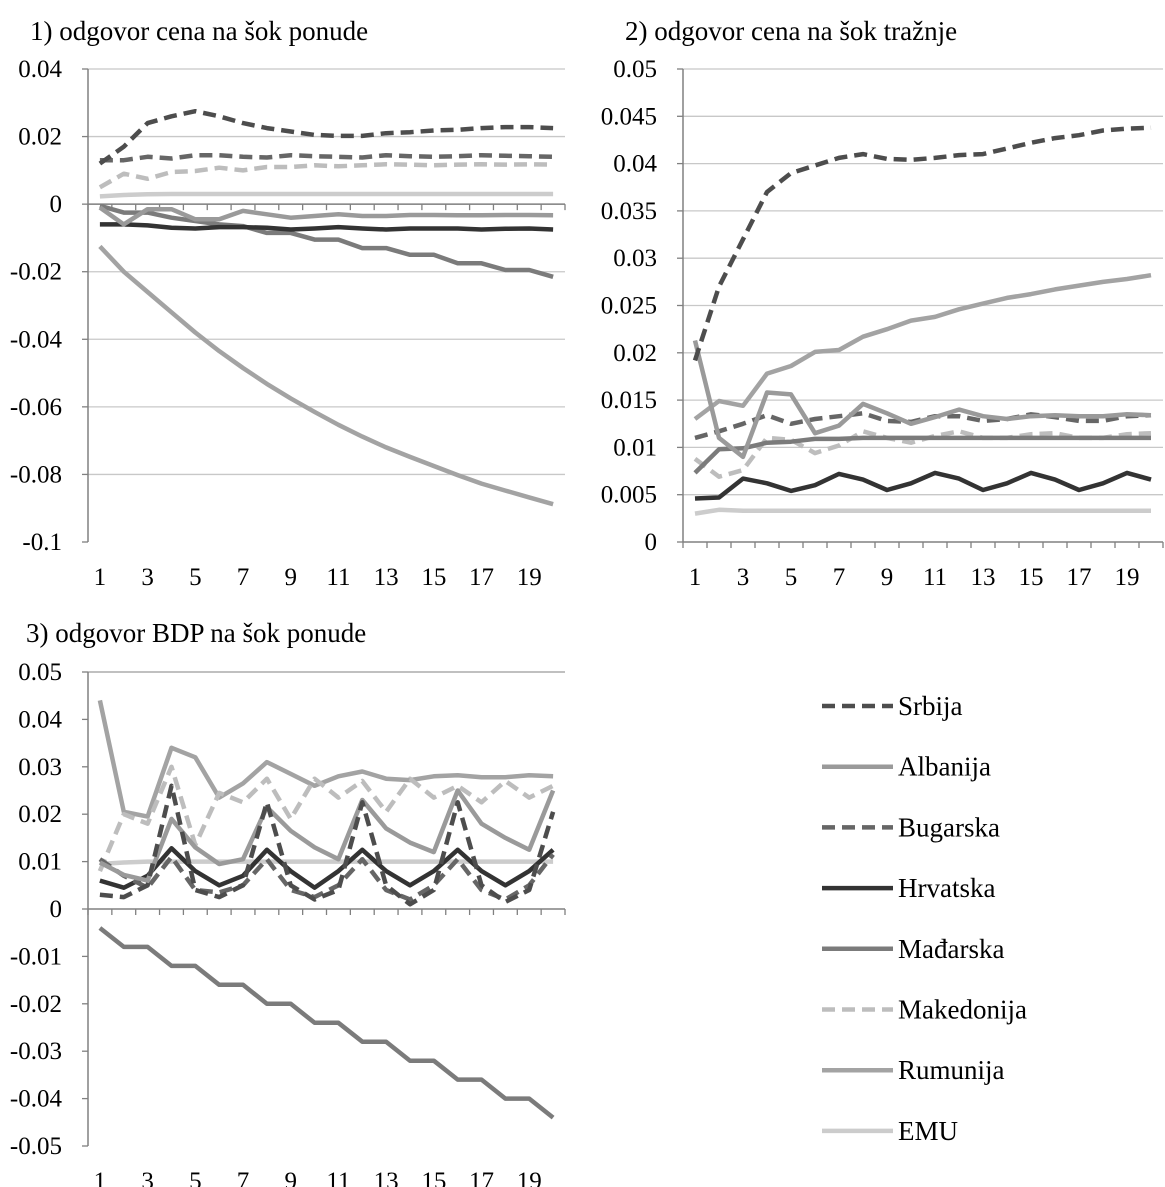  Describe the element at coordinates (629, 306) in the screenshot. I see `y-tick-label: 0.025` at that location.